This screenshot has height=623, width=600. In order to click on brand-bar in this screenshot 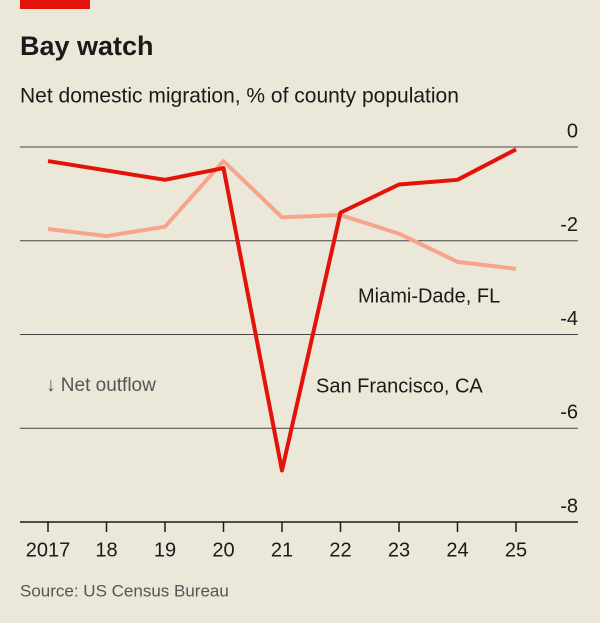, I will do `click(55, 4)`.